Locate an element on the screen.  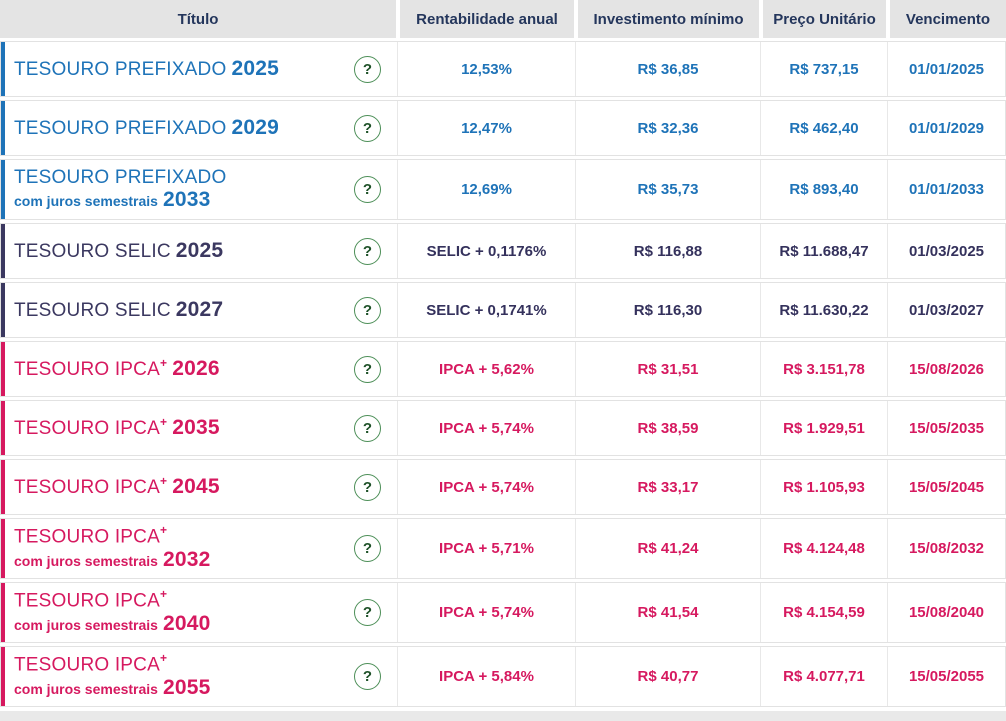
bond-maturity: 15/05/2035 is located at coordinates (946, 428).